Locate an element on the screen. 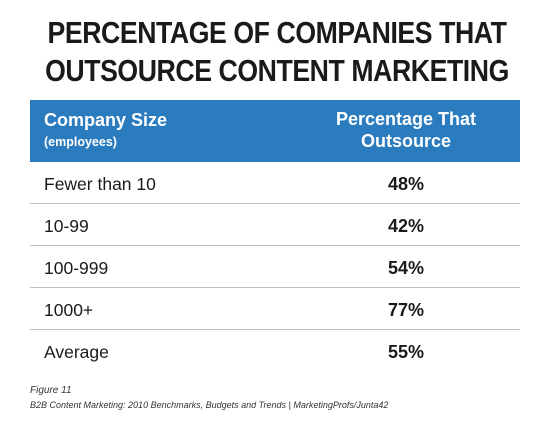 Image resolution: width=554 pixels, height=430 pixels. header-percentage: Percentage That Outsource is located at coordinates (406, 130).